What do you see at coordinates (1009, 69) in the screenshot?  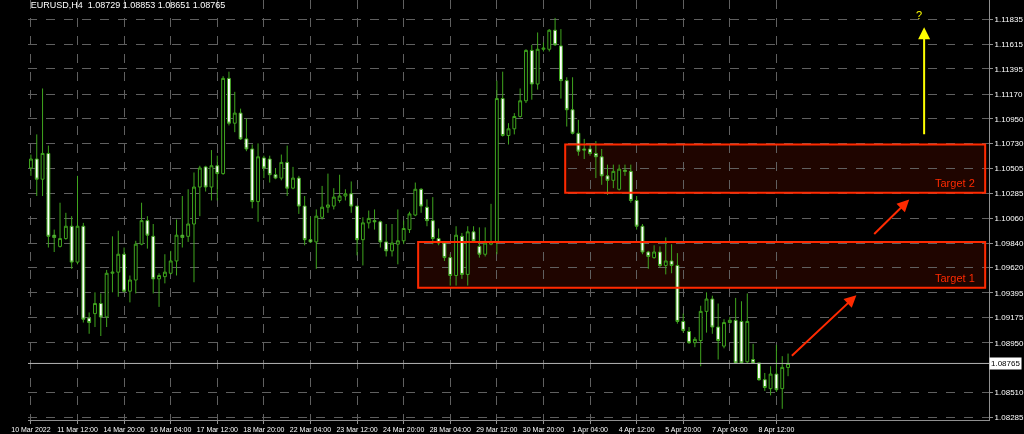 I see `y-tick-label: 1.11395` at bounding box center [1009, 69].